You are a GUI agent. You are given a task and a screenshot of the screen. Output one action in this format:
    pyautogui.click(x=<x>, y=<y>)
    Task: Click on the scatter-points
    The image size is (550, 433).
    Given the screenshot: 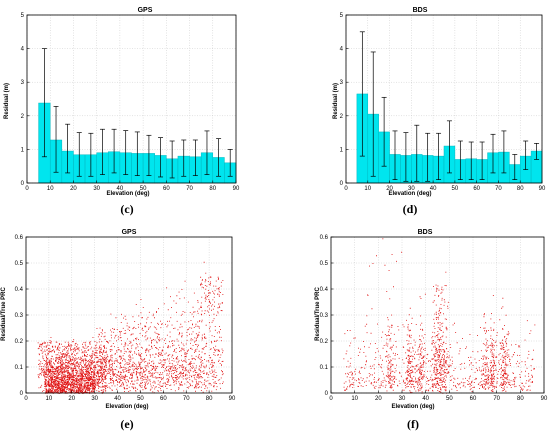 What is the action you would take?
    pyautogui.click(x=130, y=327)
    